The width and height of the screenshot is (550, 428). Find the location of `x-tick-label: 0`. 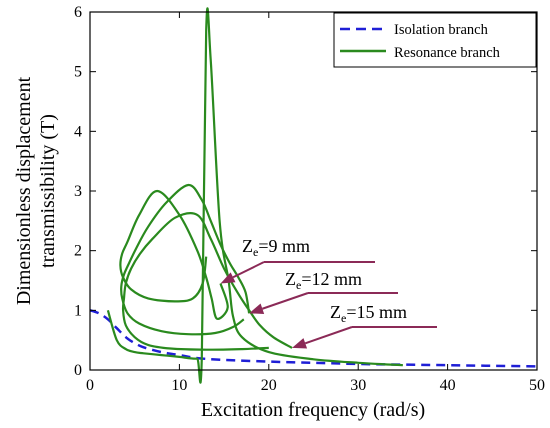

x-tick-label: 0 is located at coordinates (90, 385).